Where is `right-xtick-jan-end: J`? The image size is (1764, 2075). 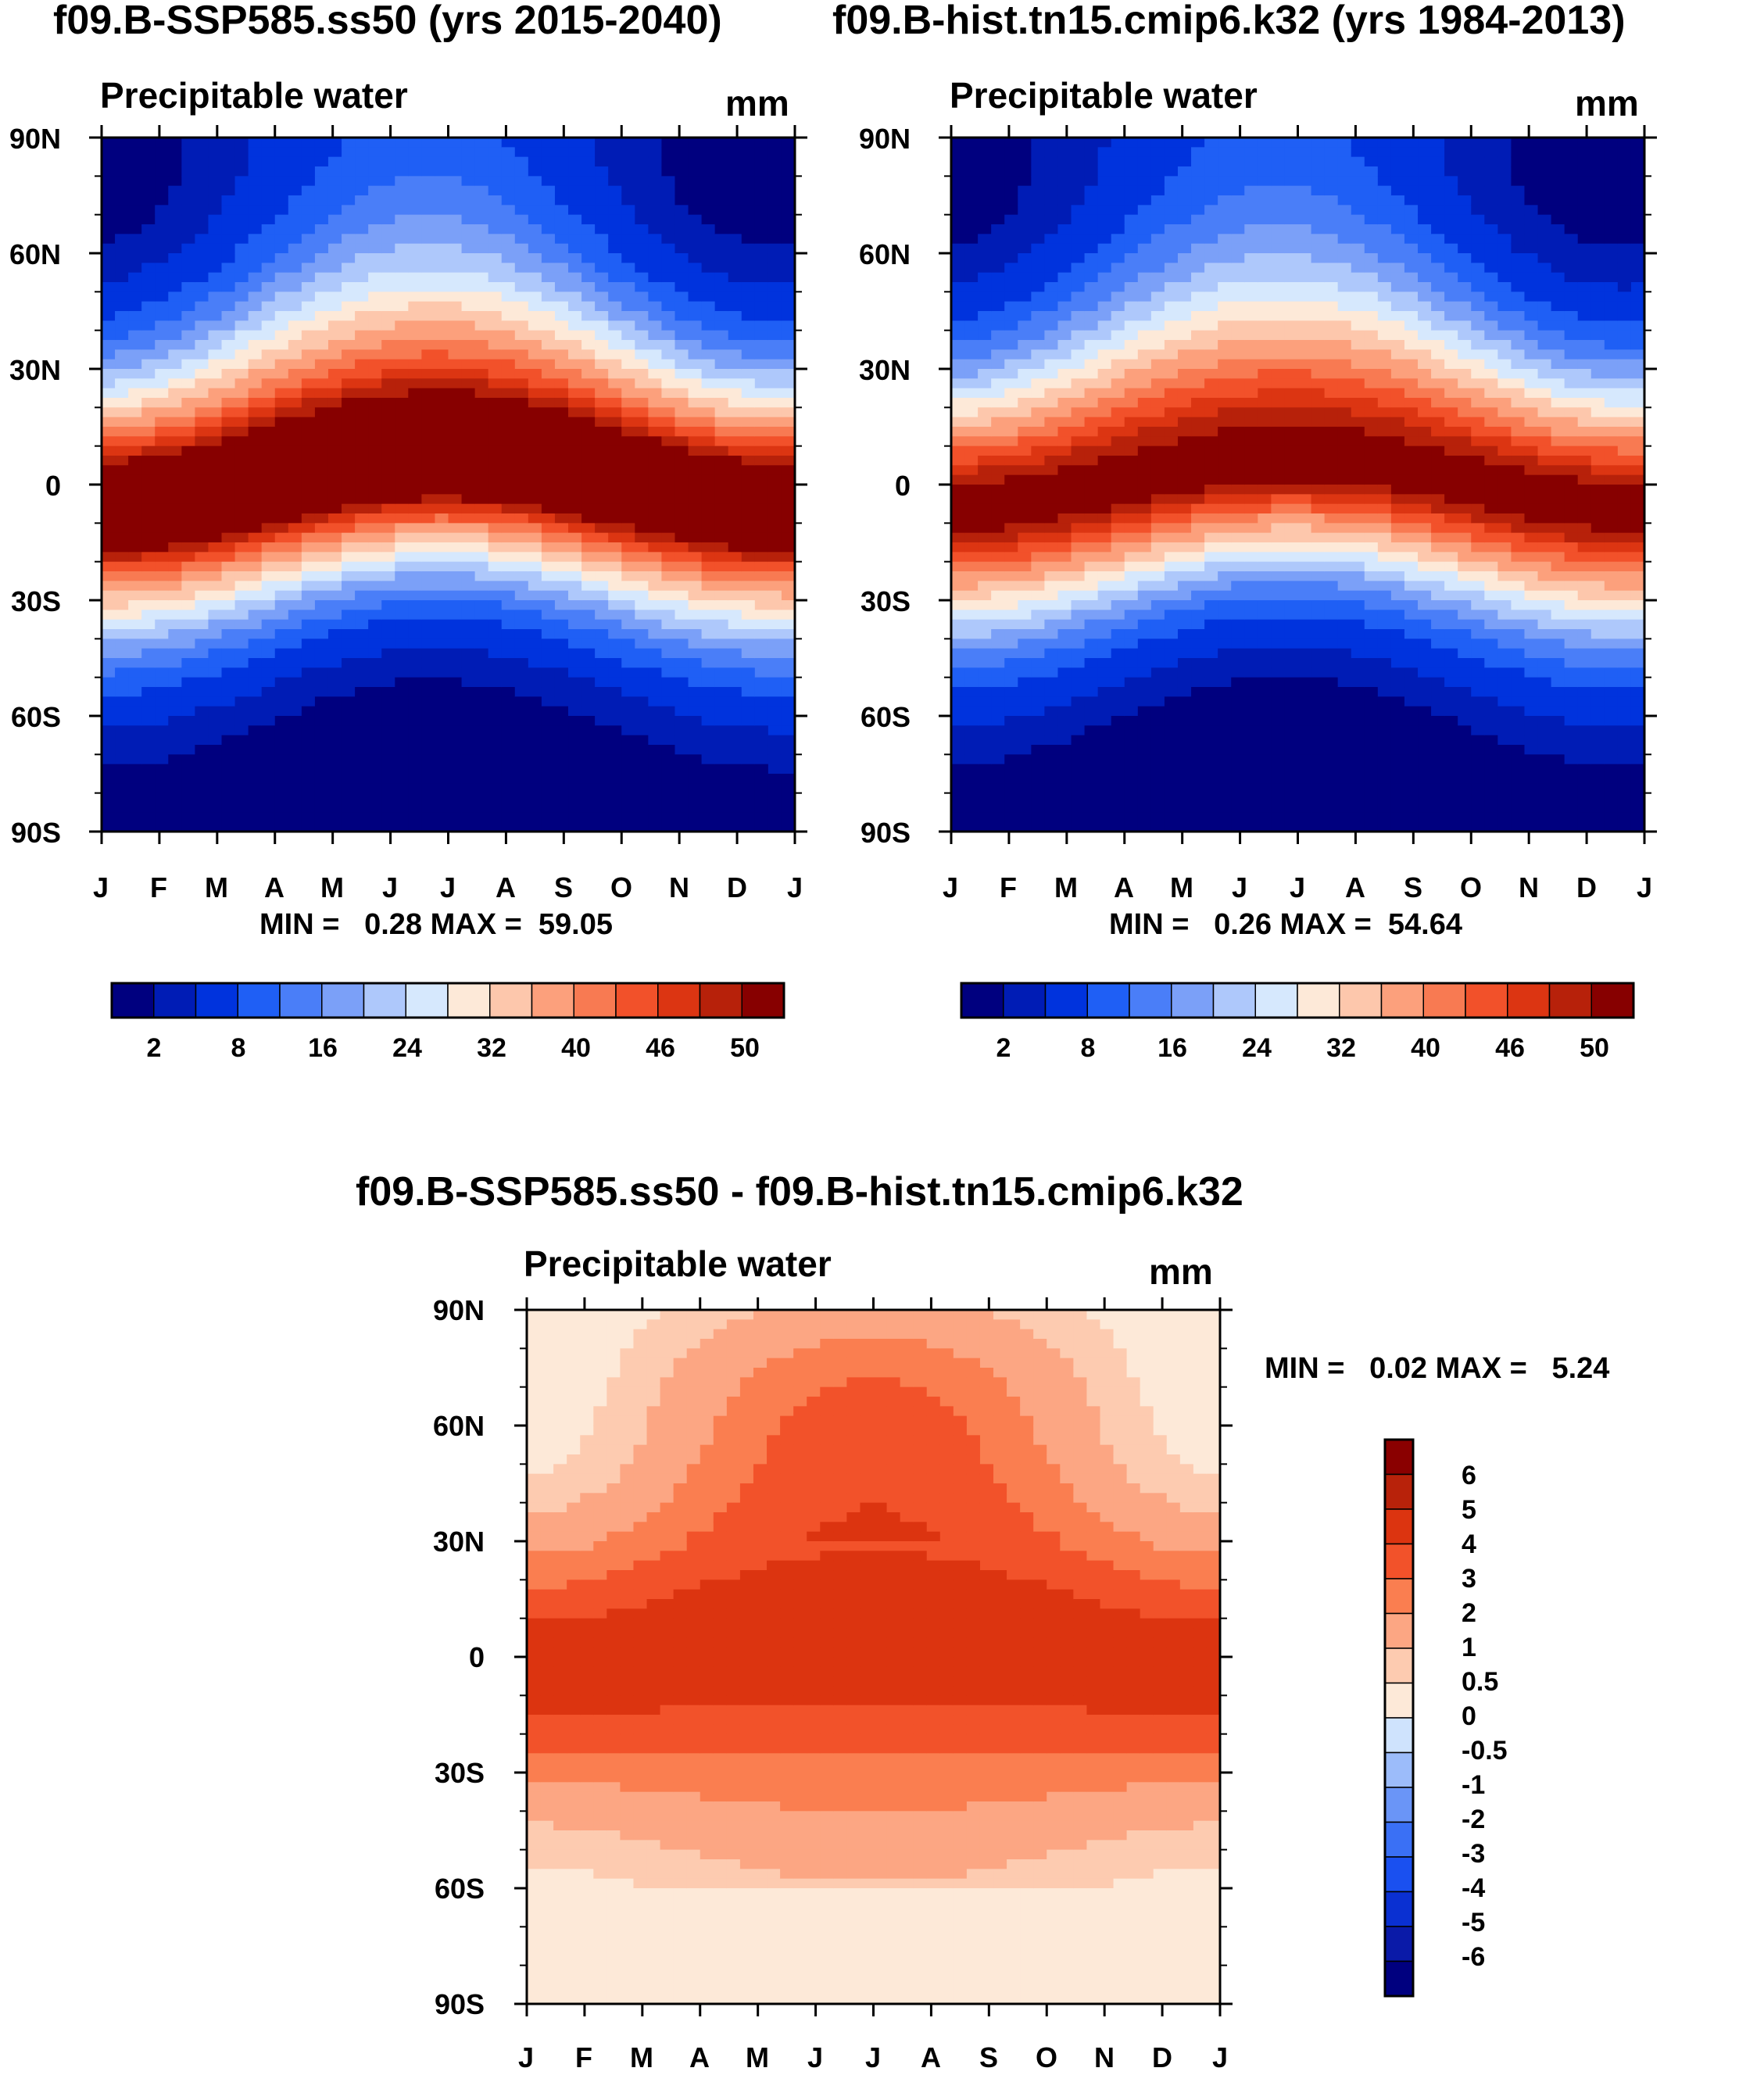
right-xtick-jan-end: J is located at coordinates (1644, 887).